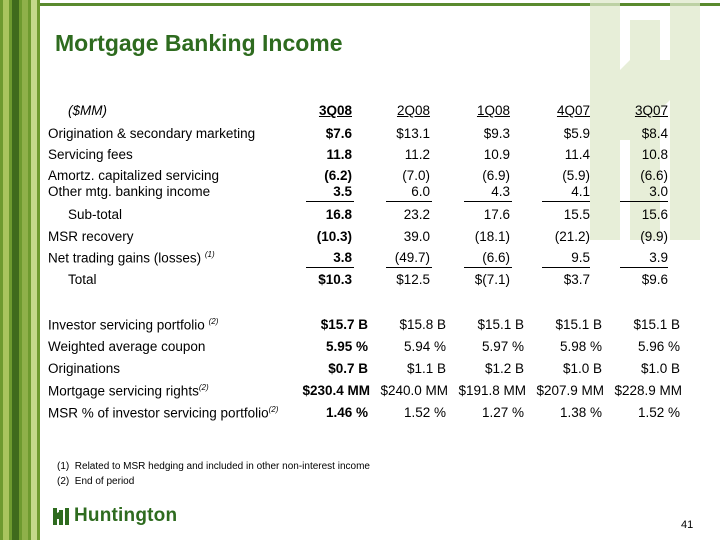 The image size is (720, 540). What do you see at coordinates (576, 279) in the screenshot?
I see `cell: $3.7` at bounding box center [576, 279].